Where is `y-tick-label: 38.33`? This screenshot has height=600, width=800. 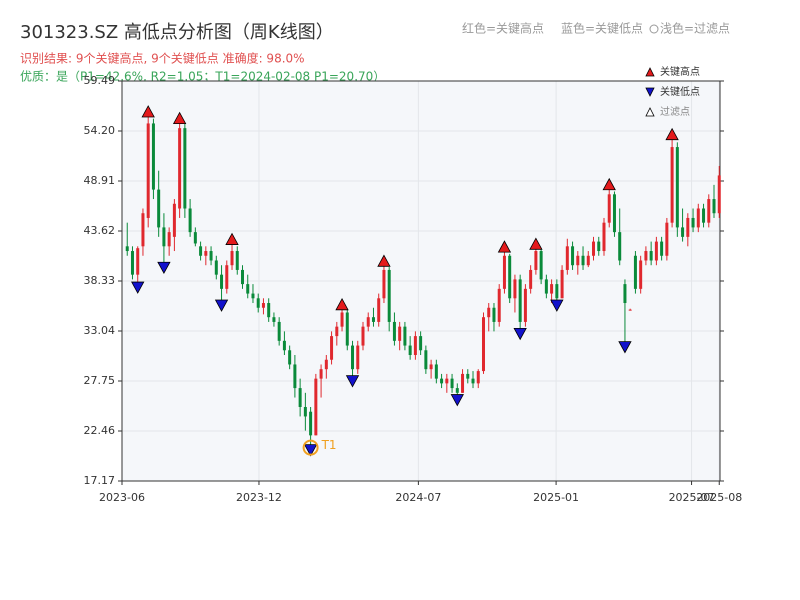
y-tick-label: 38.33 is located at coordinates (100, 280).